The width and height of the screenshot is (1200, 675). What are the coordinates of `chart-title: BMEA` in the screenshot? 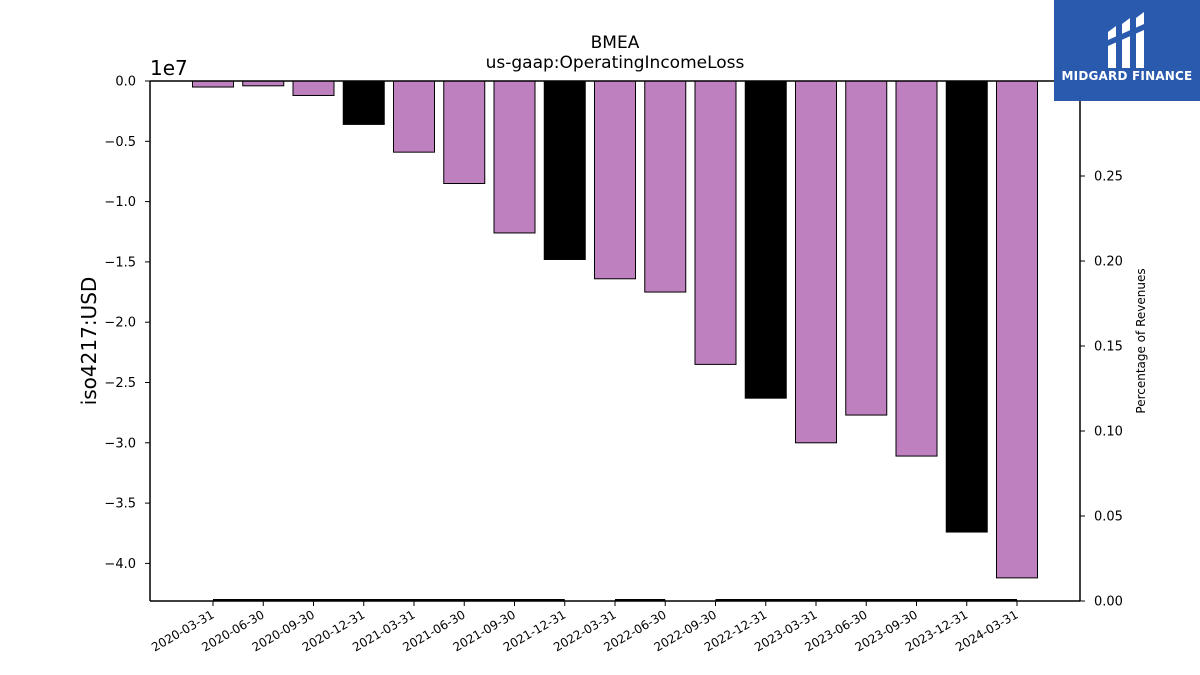 It's located at (615, 43).